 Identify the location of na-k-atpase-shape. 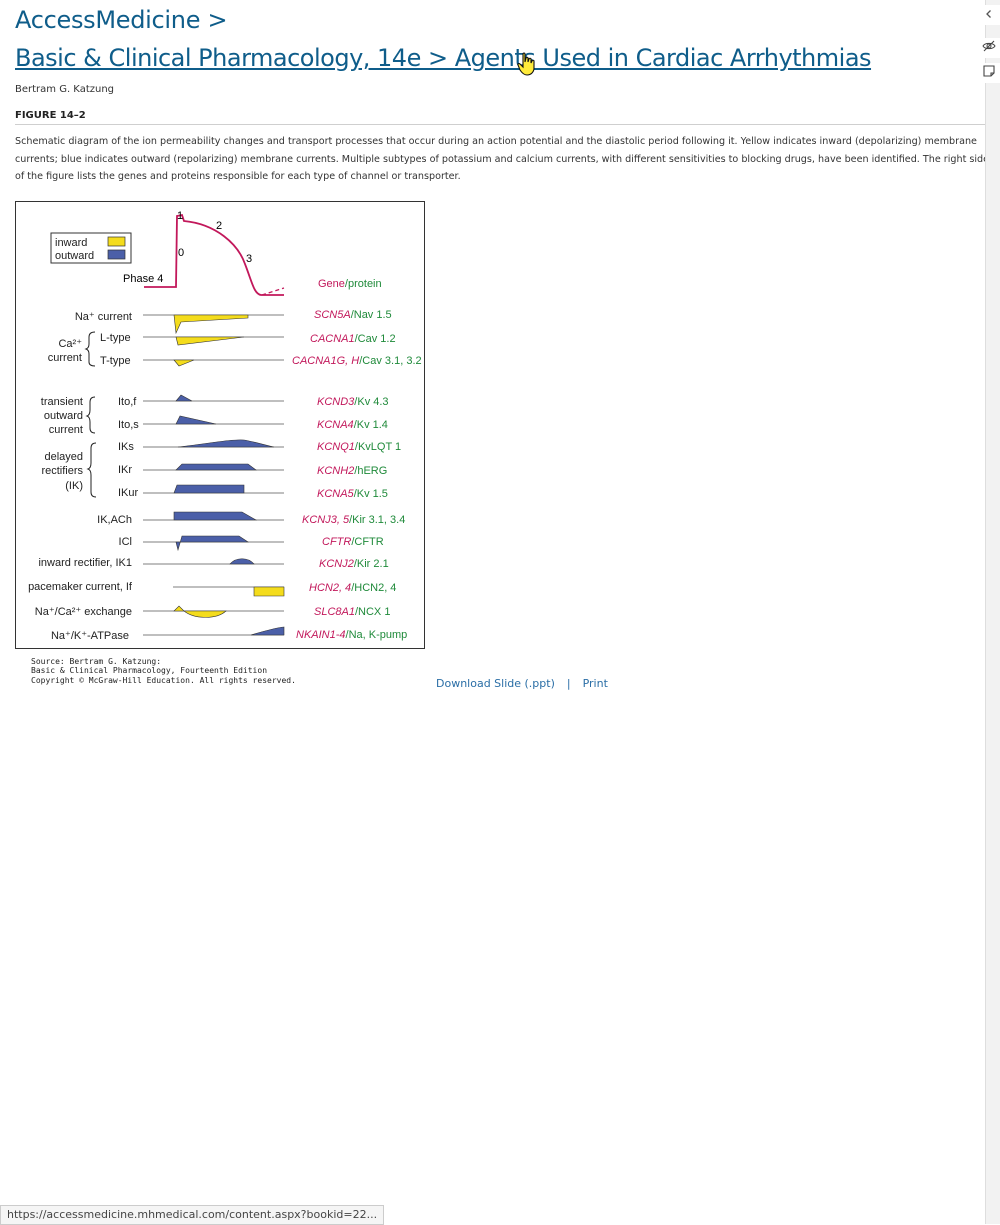
(267, 631).